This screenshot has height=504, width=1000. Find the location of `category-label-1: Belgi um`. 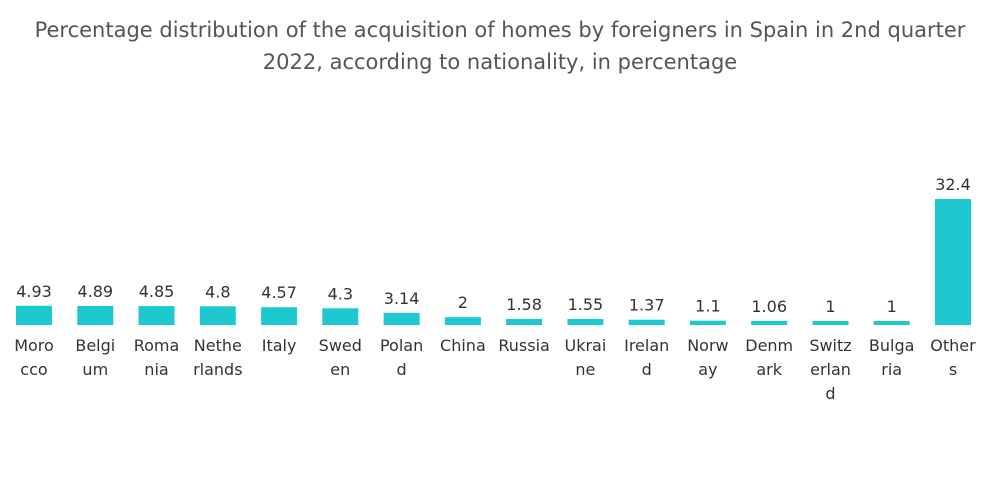

category-label-1: Belgi um is located at coordinates (95, 357).